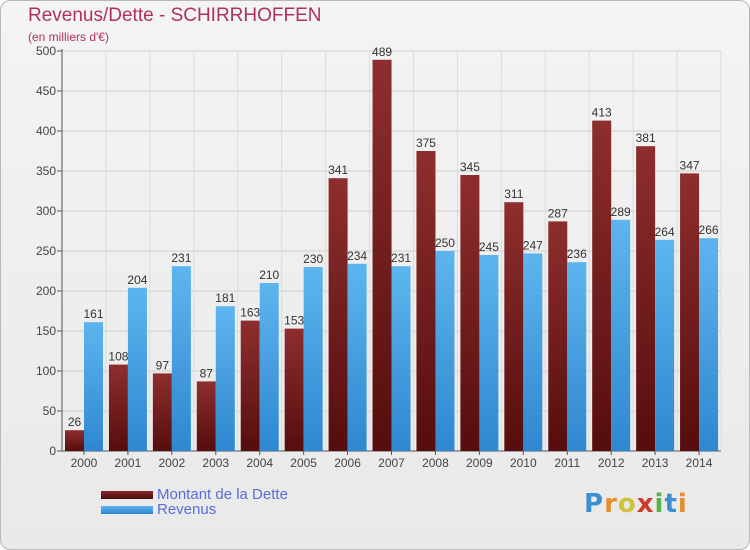 The width and height of the screenshot is (750, 550). What do you see at coordinates (646, 138) in the screenshot?
I see `data-label-debt-2013: 381` at bounding box center [646, 138].